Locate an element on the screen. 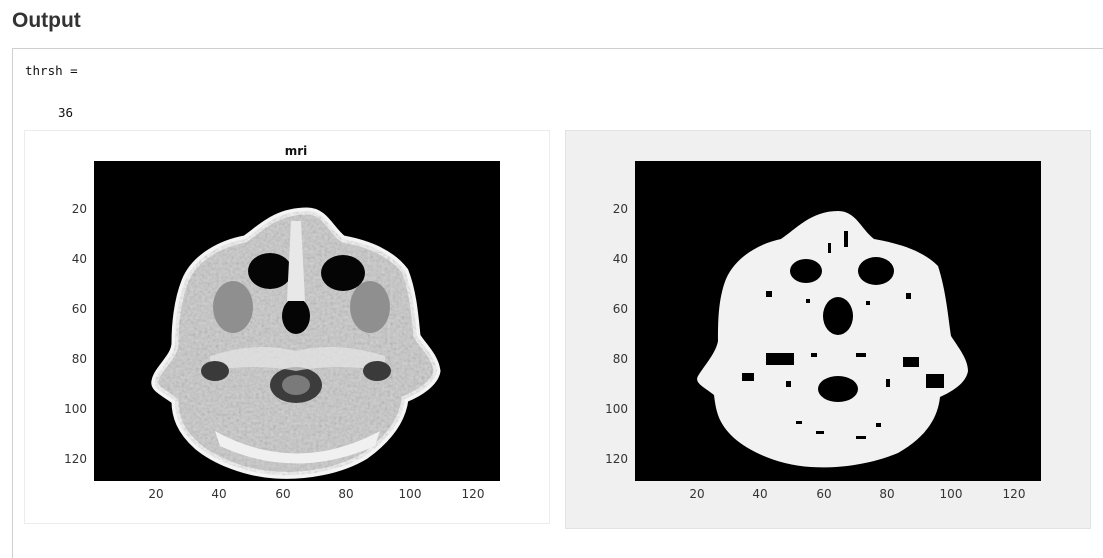 The height and width of the screenshot is (558, 1103). figure-mask-yticks: 20 40 60 80 100 120 is located at coordinates (616, 334).